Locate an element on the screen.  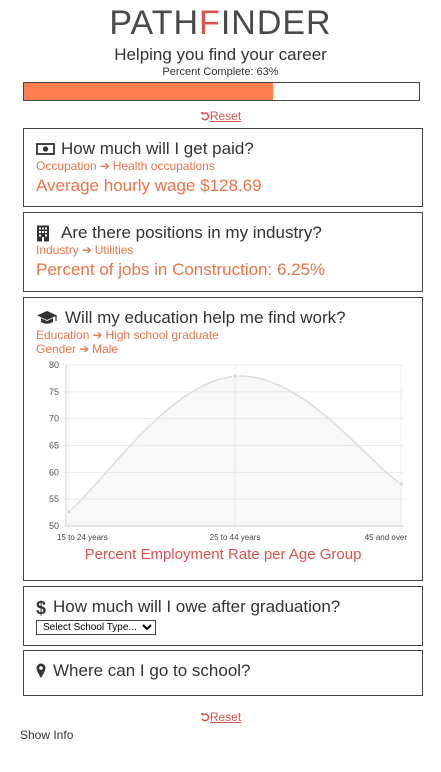
school-question: Where can I go to school? is located at coordinates (152, 670).